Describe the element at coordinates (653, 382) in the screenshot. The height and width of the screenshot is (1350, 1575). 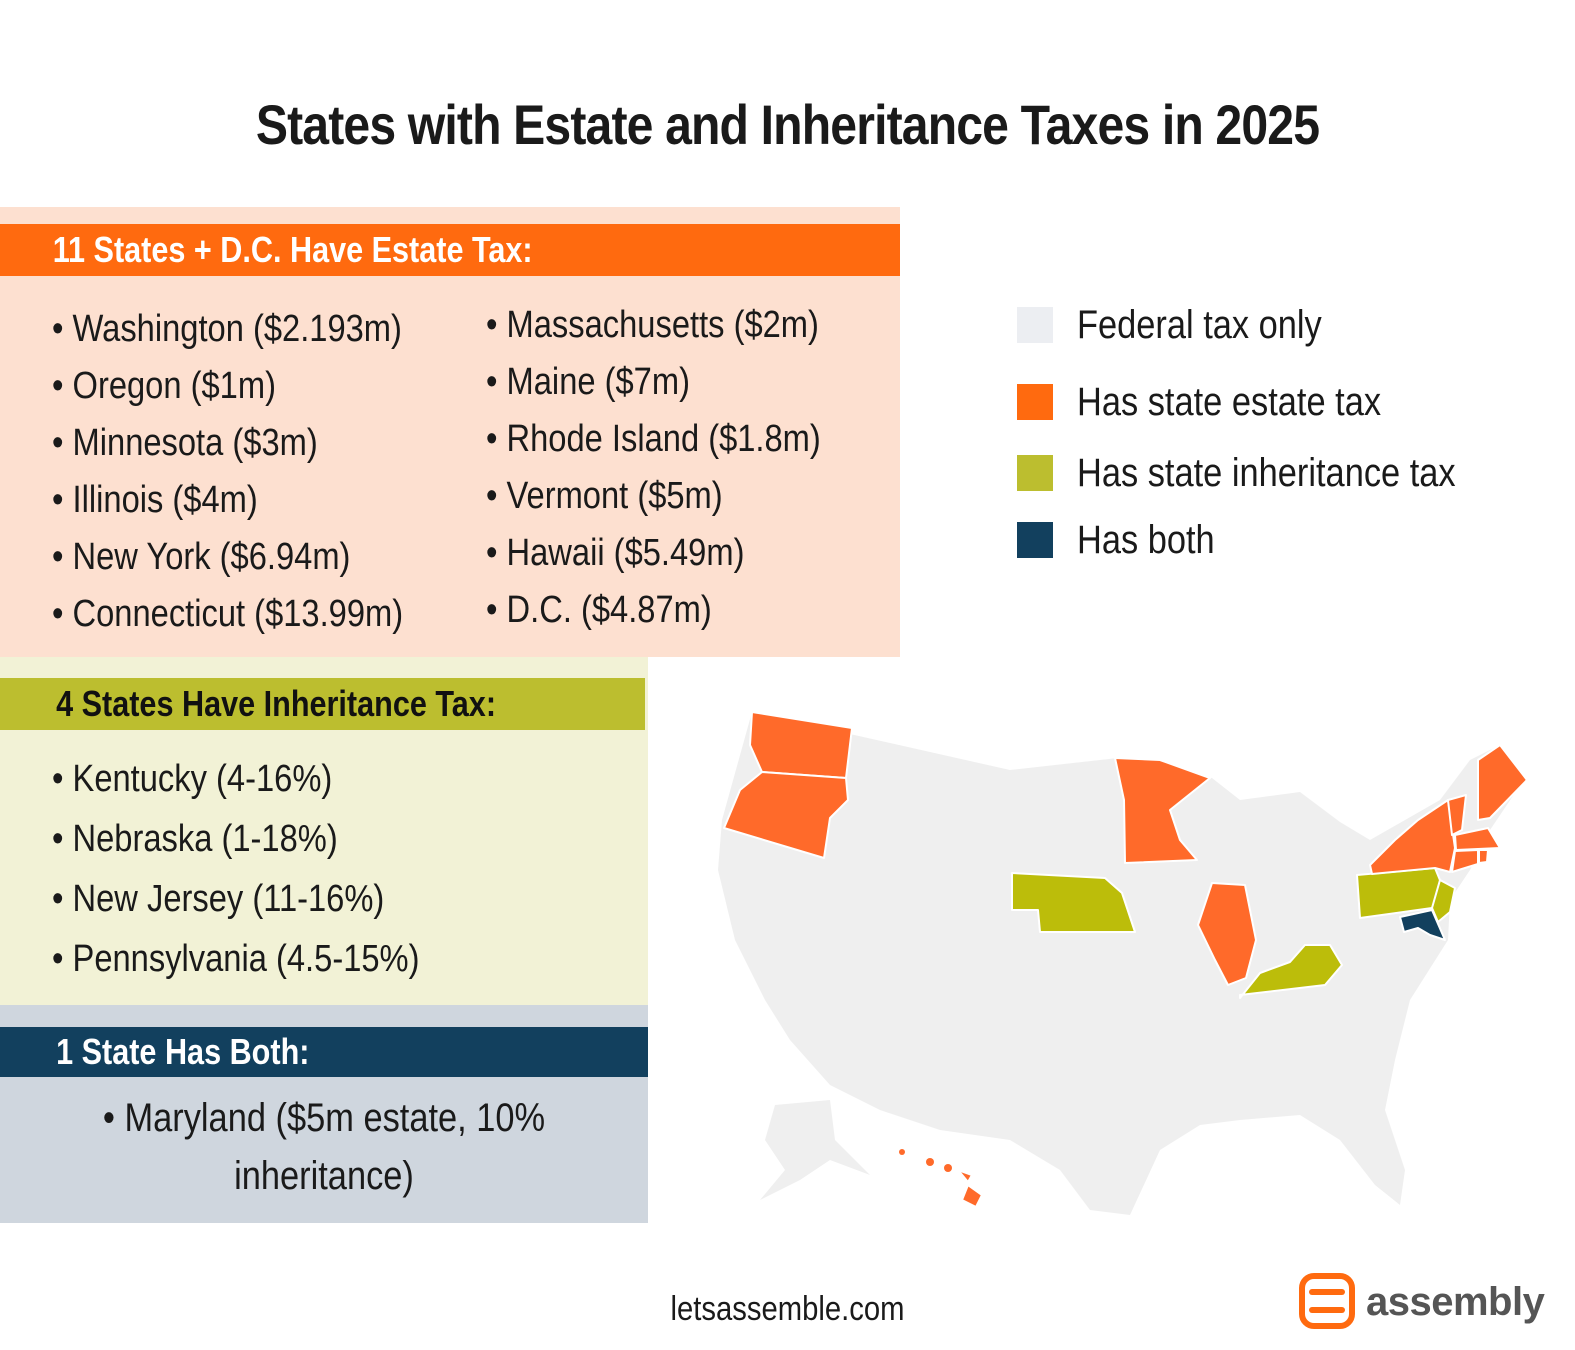
I see `list-item: Maine ($7m)` at that location.